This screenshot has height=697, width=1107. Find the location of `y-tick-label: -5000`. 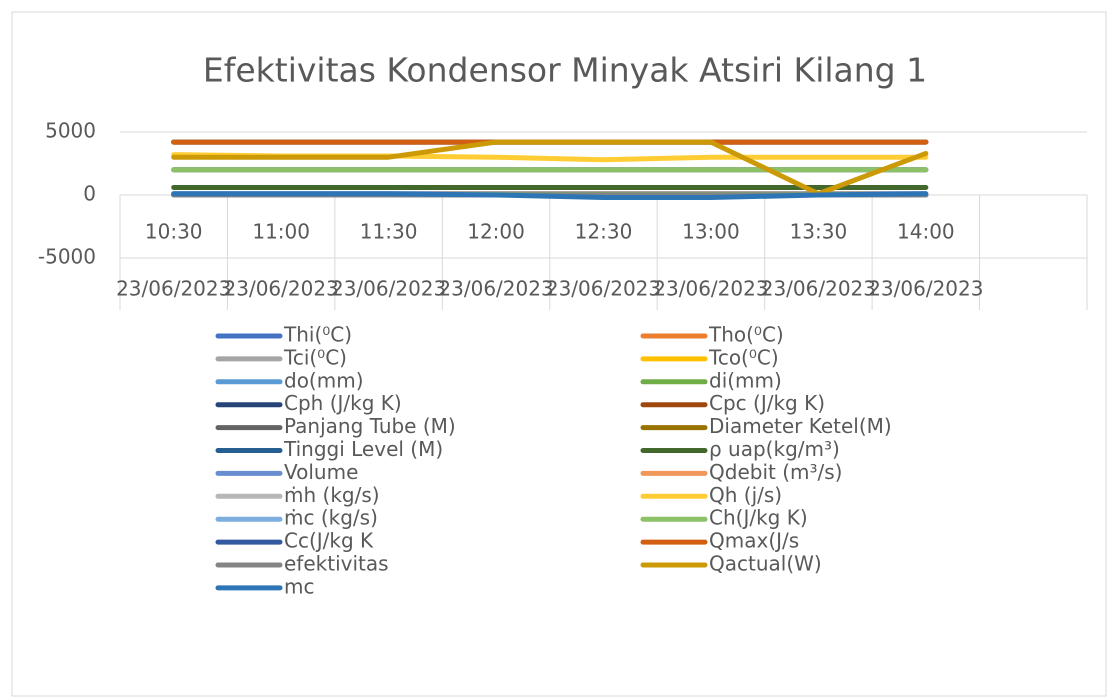

y-tick-label: -5000 is located at coordinates (67, 257).